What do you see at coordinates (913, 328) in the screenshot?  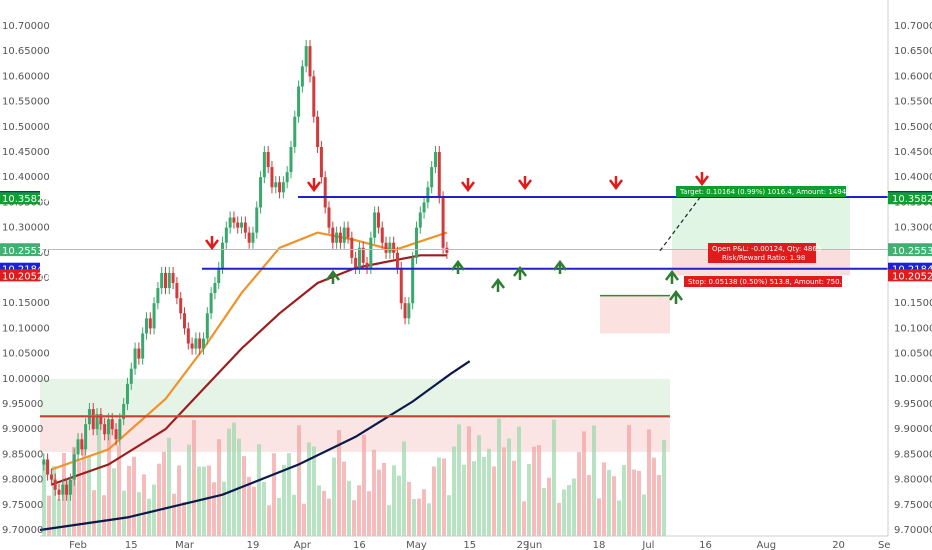 I see `y-tick-right: 10.10000` at bounding box center [913, 328].